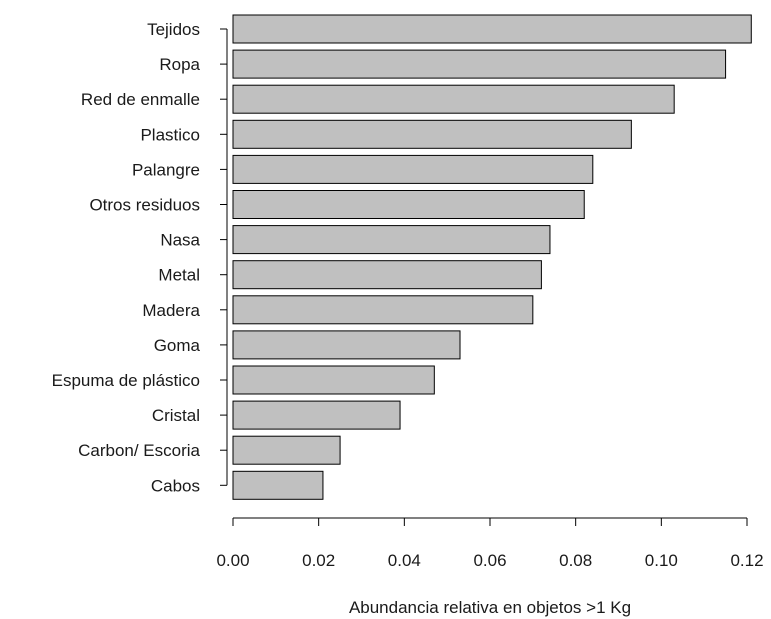  Describe the element at coordinates (126, 380) in the screenshot. I see `category-label-espuma-de-plastico: Espuma de plástico` at that location.